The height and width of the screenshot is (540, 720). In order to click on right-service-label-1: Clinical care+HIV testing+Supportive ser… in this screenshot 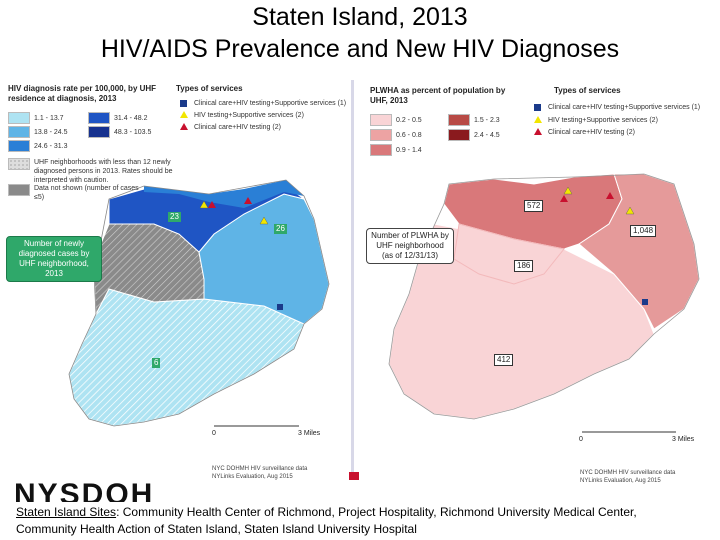, I will do `click(624, 107)`.